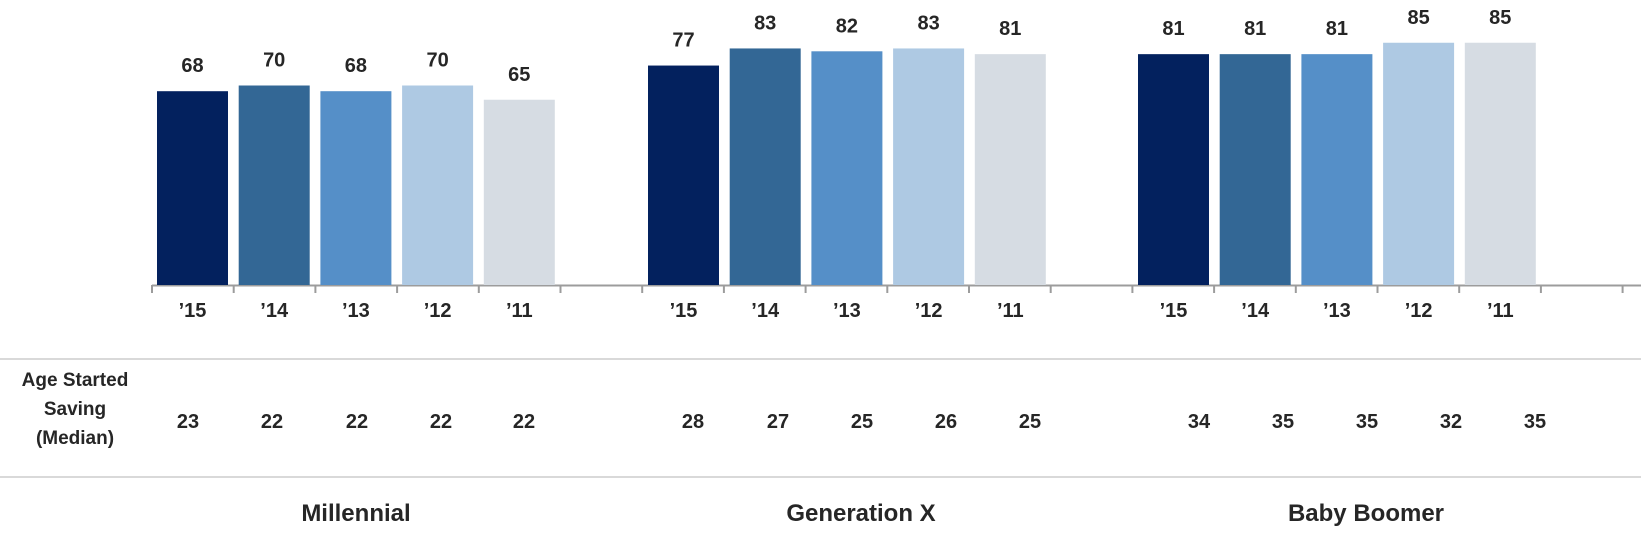  I want to click on group-label: Generation X, so click(860, 513).